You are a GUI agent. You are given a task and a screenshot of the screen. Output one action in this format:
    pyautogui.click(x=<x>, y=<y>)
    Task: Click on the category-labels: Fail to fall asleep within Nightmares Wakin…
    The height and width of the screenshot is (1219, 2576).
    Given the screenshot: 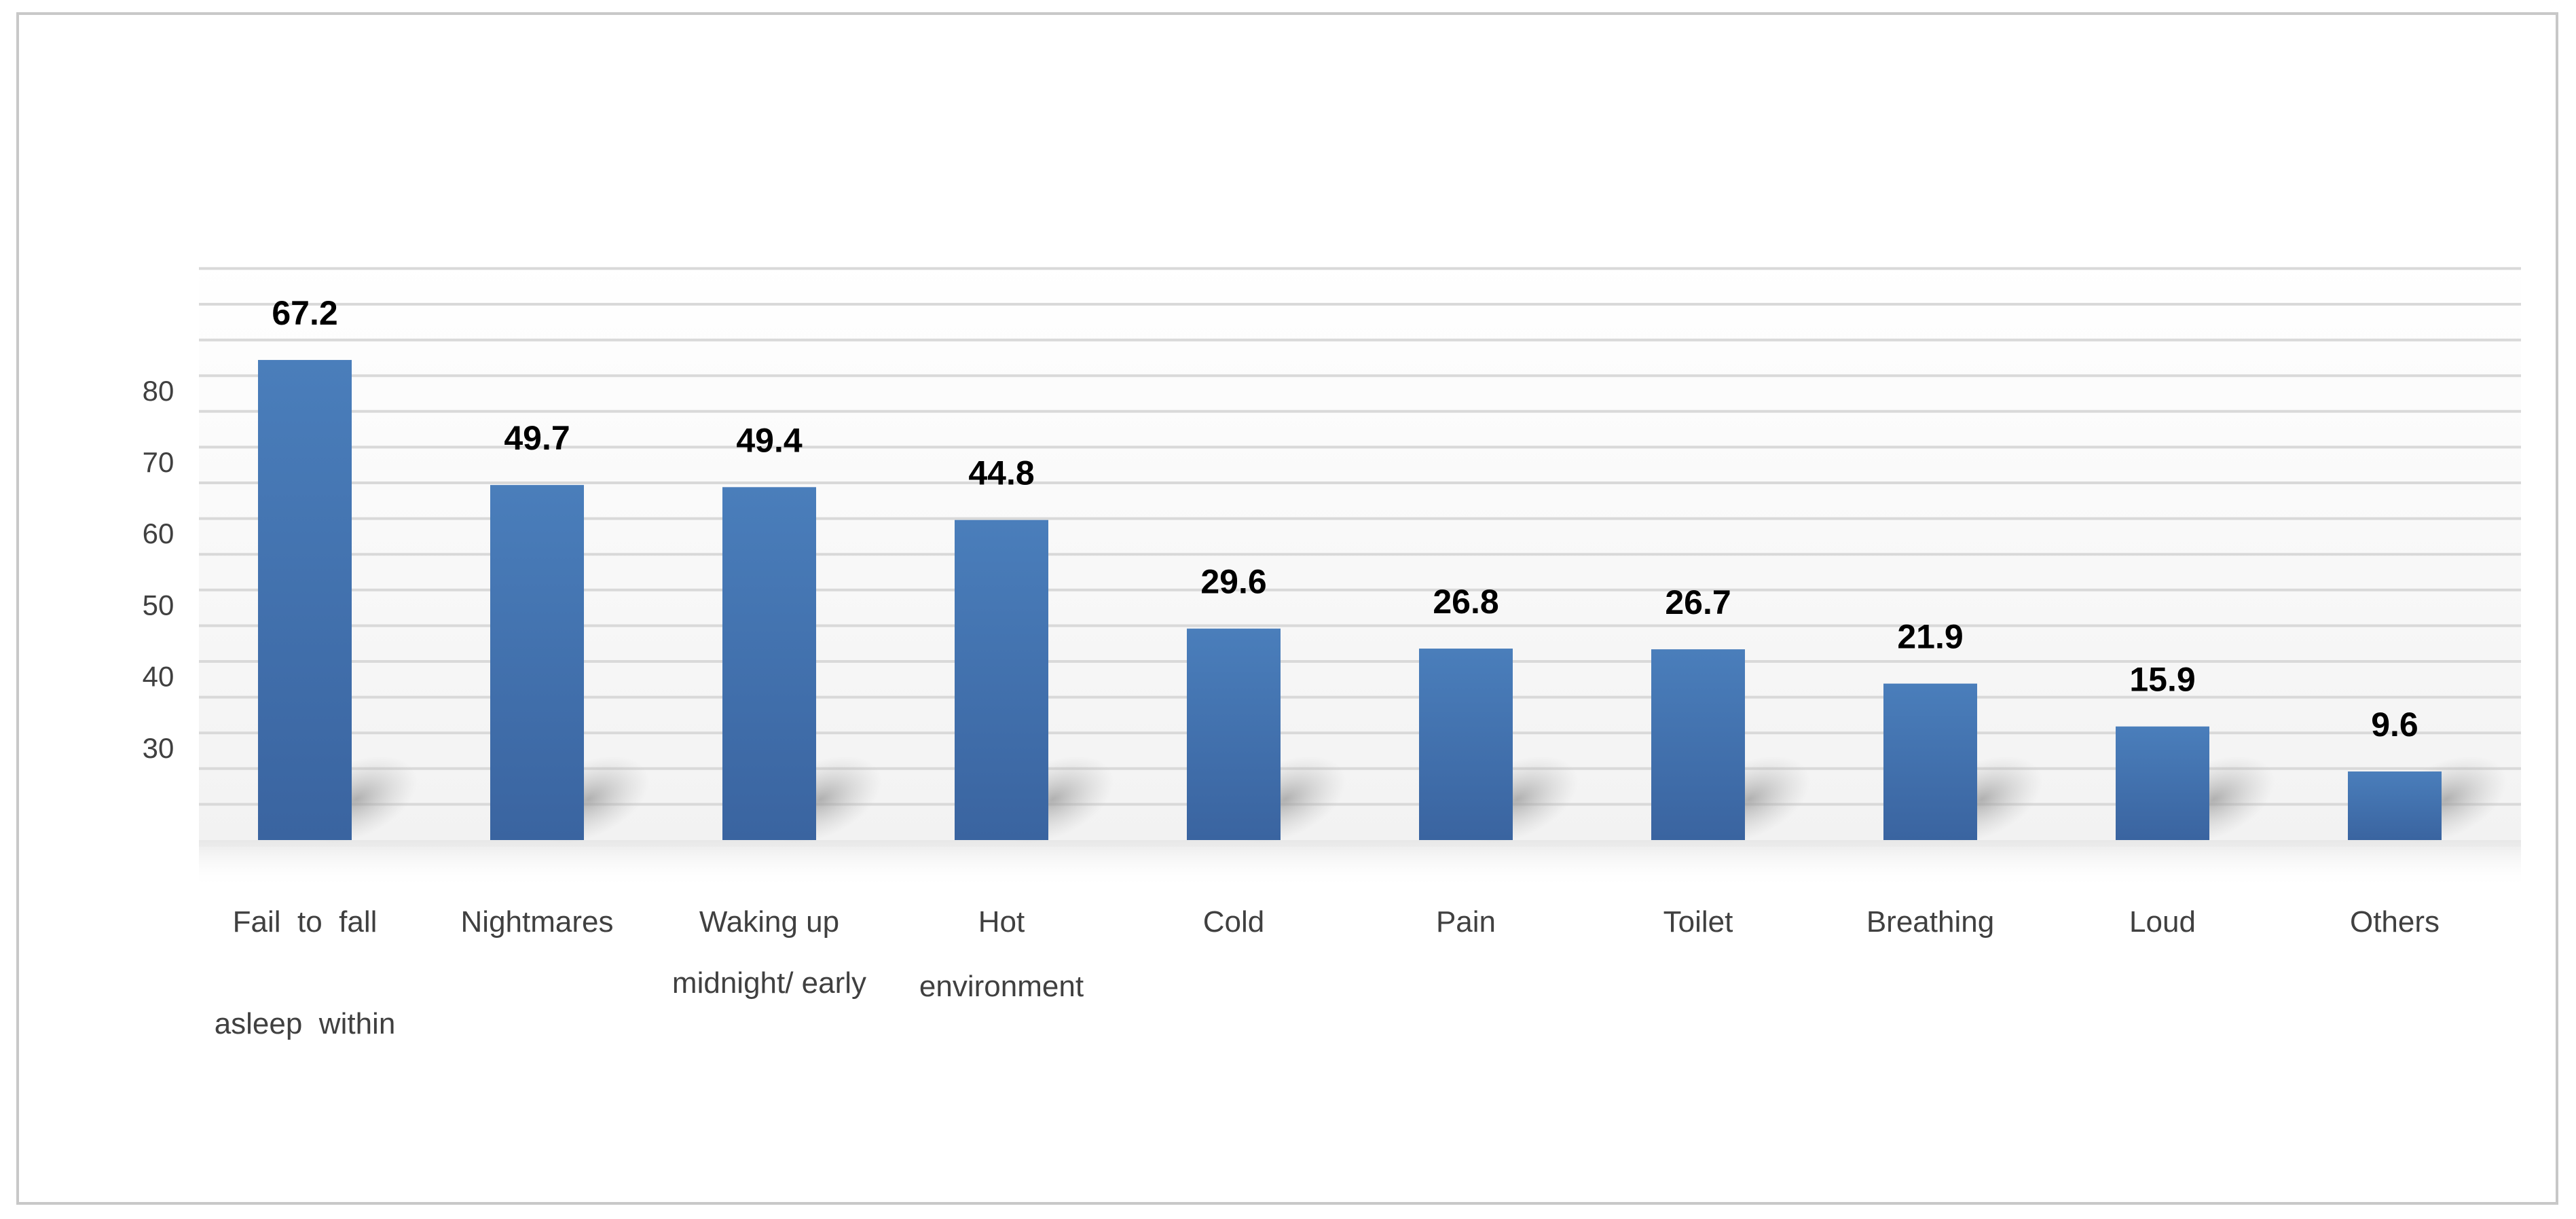 What is the action you would take?
    pyautogui.click(x=1327, y=972)
    